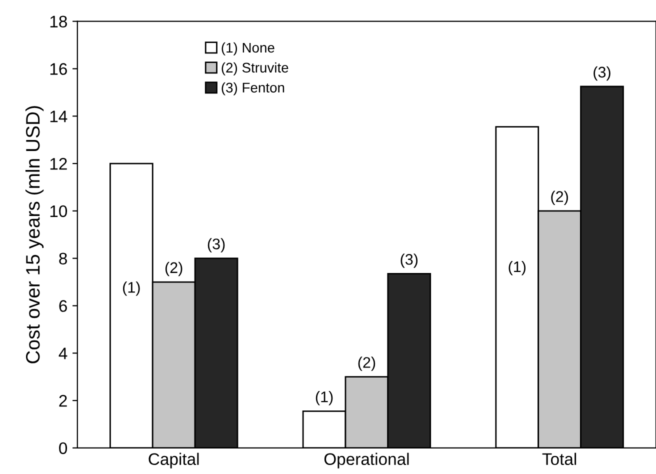  What do you see at coordinates (59, 116) in the screenshot?
I see `y-tick-label: 14` at bounding box center [59, 116].